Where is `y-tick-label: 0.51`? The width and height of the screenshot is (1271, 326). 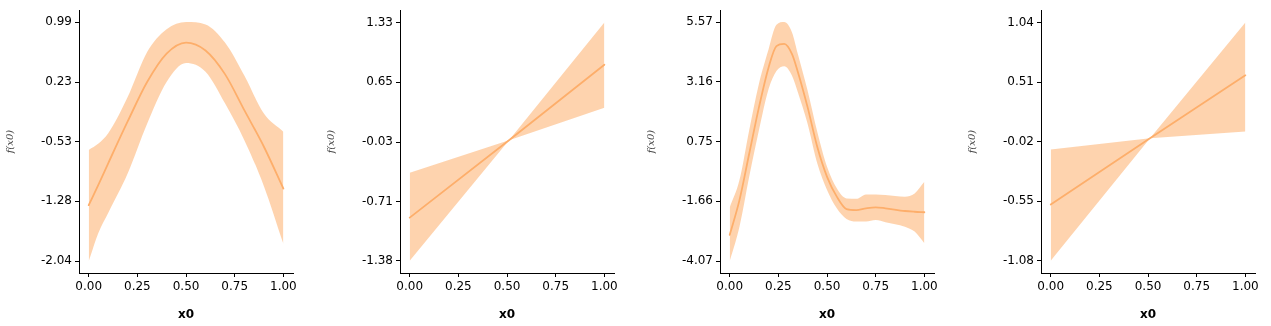
y-tick-label: 0.51 is located at coordinates (1021, 81).